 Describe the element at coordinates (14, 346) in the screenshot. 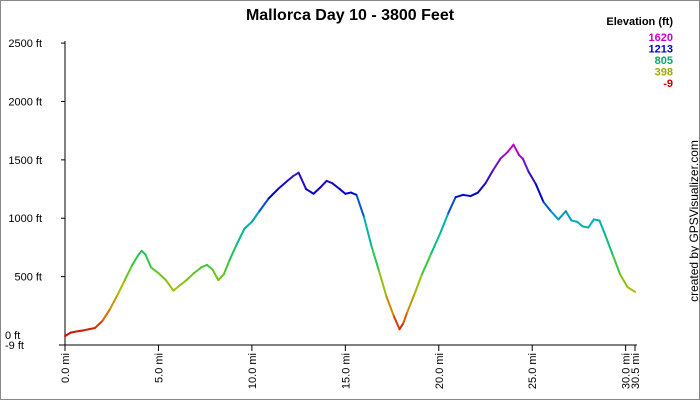

I see `y-tick-label: -9 ft` at that location.